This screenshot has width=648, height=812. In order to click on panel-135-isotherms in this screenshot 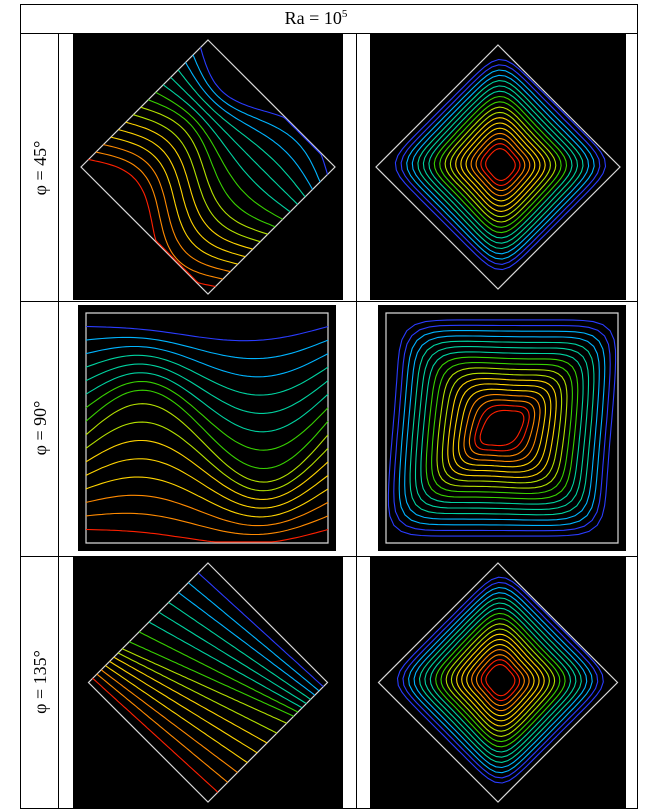, I will do `click(208, 682)`.